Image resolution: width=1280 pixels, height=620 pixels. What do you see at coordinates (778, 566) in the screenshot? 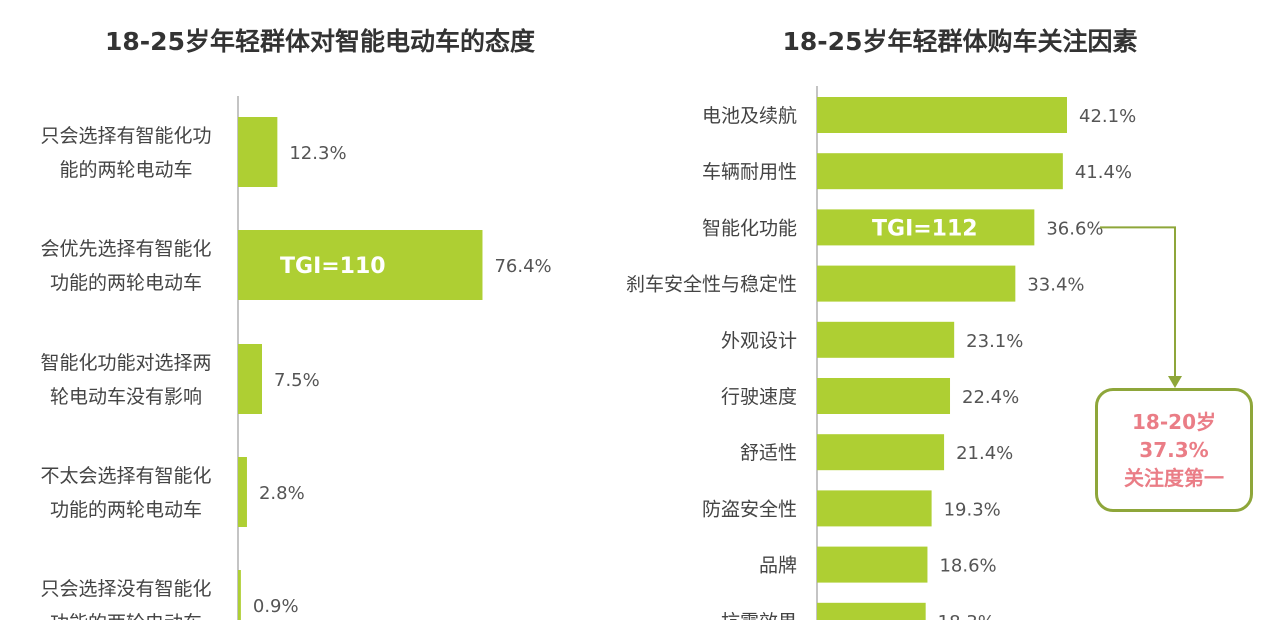
I see `right-category-label: 品牌` at bounding box center [778, 566].